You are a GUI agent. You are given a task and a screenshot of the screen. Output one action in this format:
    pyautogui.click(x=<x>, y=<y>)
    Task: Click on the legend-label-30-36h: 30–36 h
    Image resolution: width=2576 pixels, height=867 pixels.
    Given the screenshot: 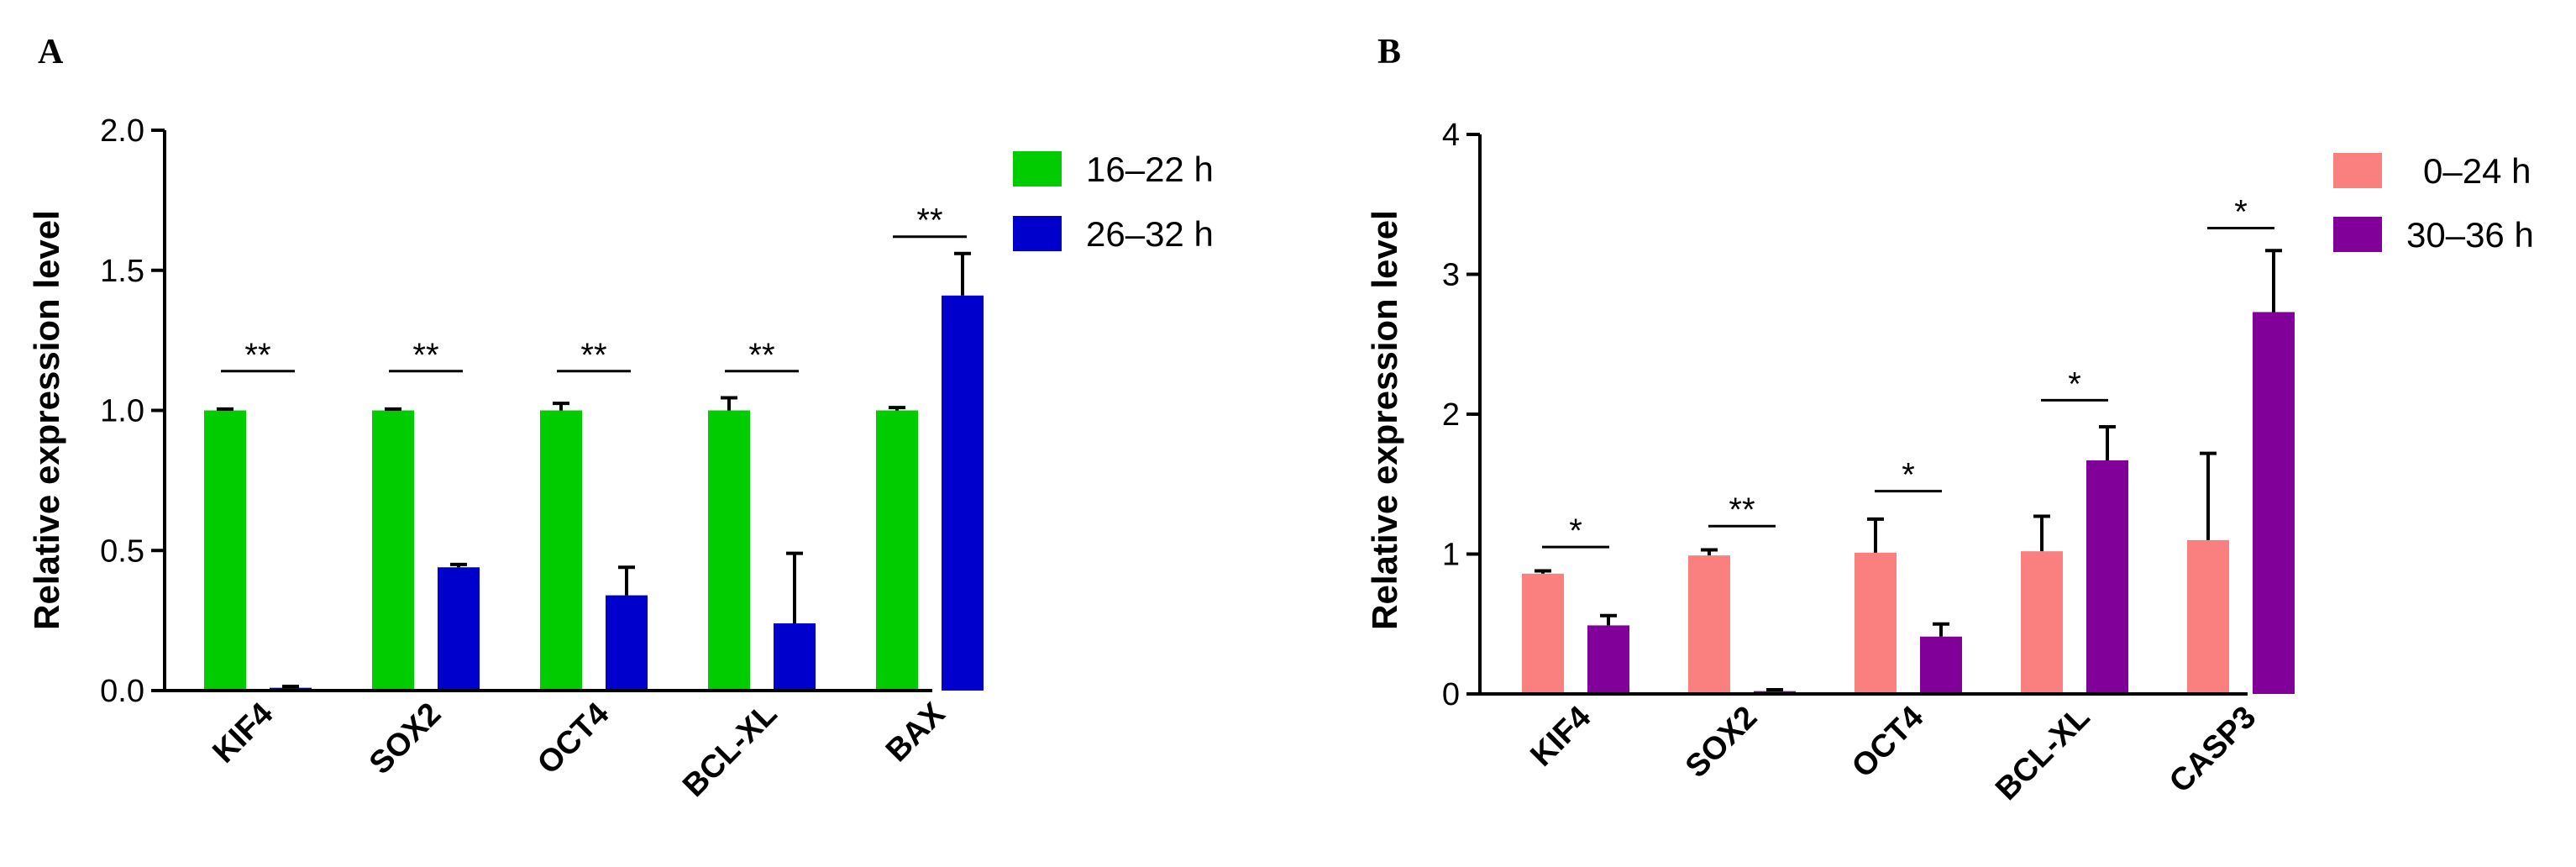 What is the action you would take?
    pyautogui.click(x=2470, y=235)
    